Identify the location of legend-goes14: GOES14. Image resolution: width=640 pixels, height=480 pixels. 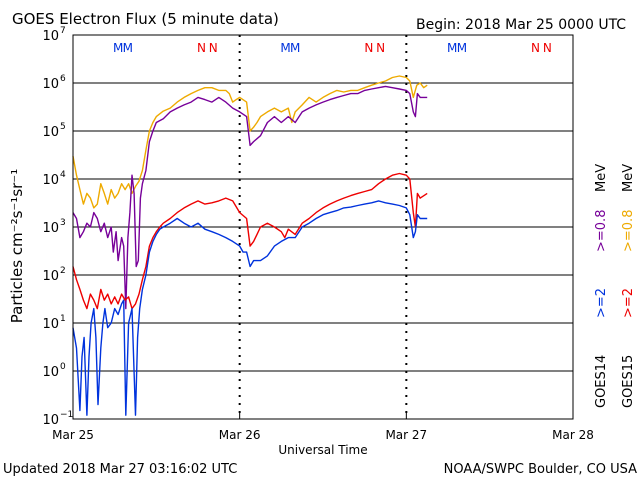
(601, 381).